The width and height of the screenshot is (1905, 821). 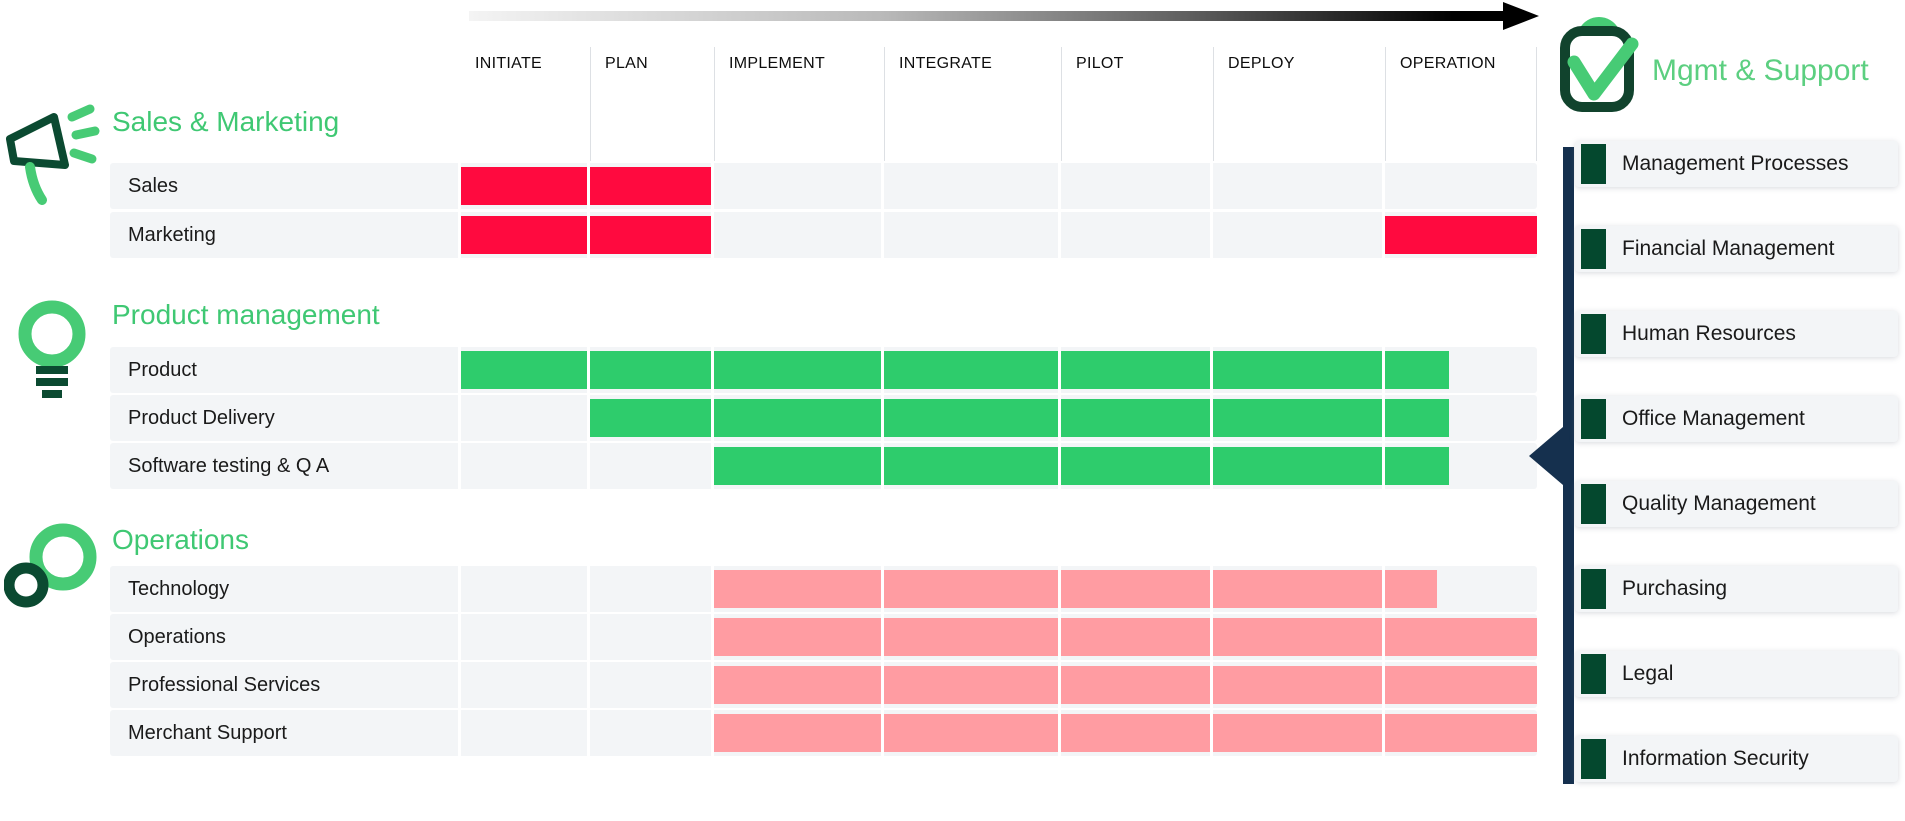 I want to click on row-label: Professional Services, so click(x=284, y=685).